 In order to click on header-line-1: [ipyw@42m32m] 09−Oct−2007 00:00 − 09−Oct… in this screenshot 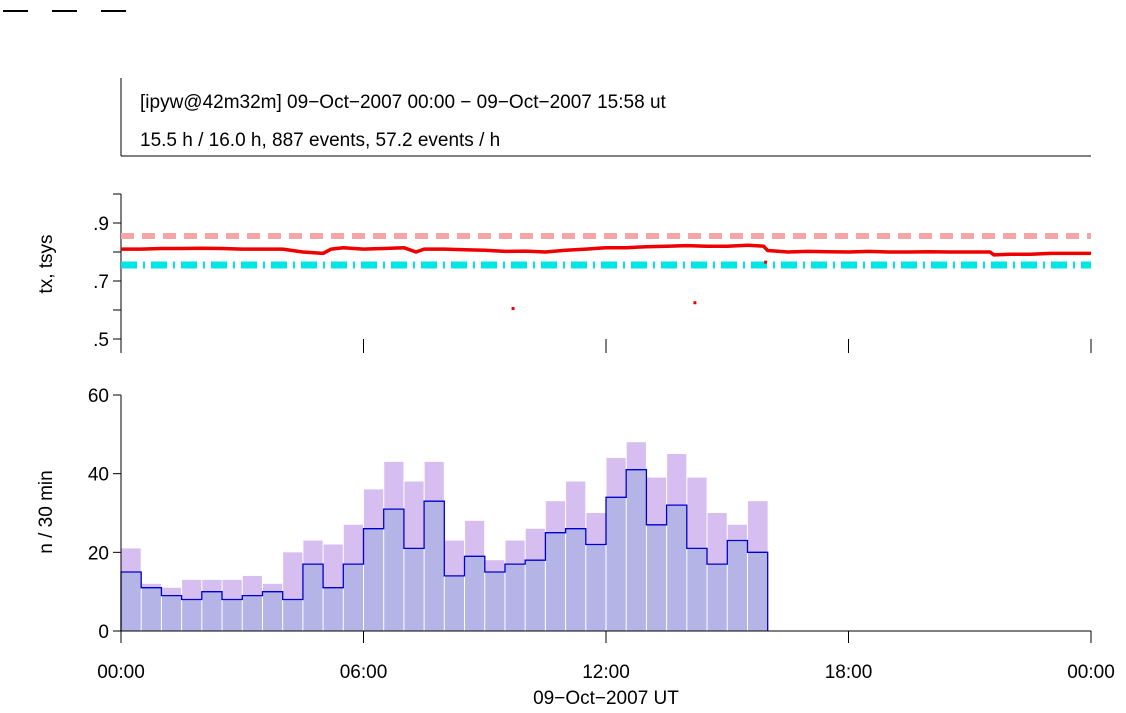, I will do `click(403, 102)`.